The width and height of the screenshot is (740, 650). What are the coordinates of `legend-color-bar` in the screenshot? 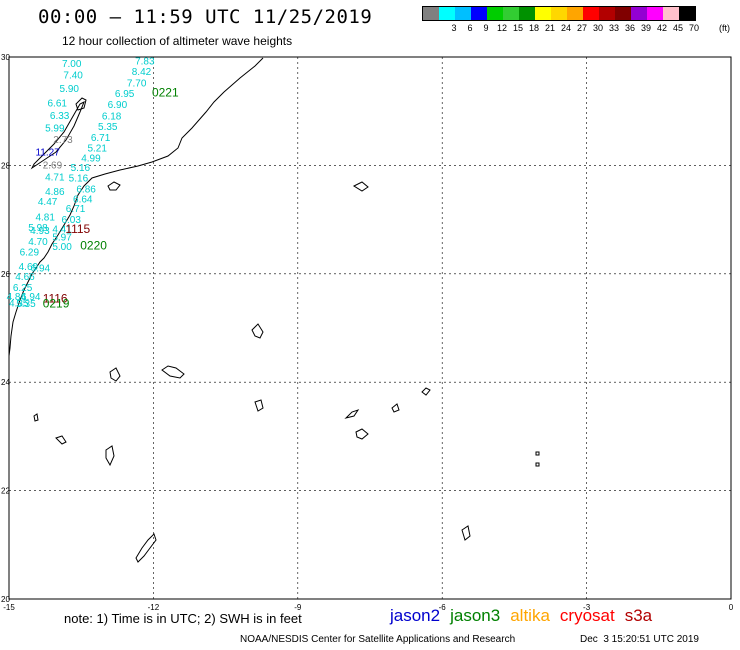 It's located at (559, 13).